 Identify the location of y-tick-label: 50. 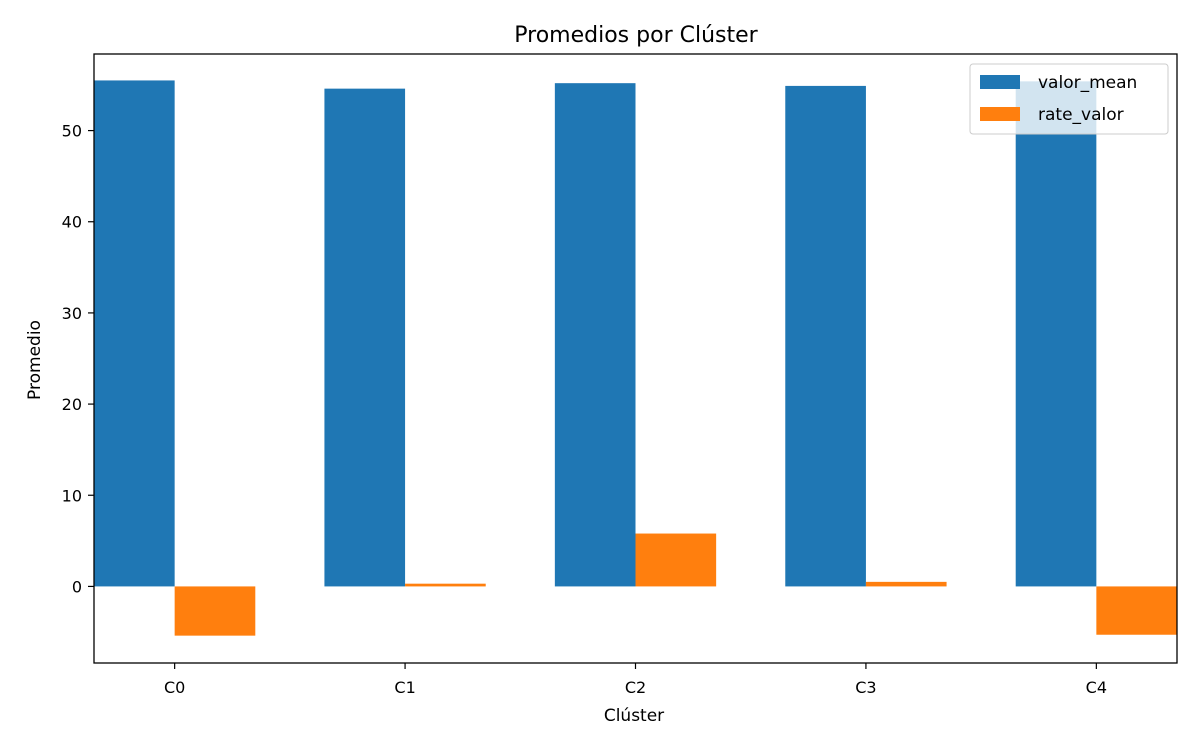
(72, 131).